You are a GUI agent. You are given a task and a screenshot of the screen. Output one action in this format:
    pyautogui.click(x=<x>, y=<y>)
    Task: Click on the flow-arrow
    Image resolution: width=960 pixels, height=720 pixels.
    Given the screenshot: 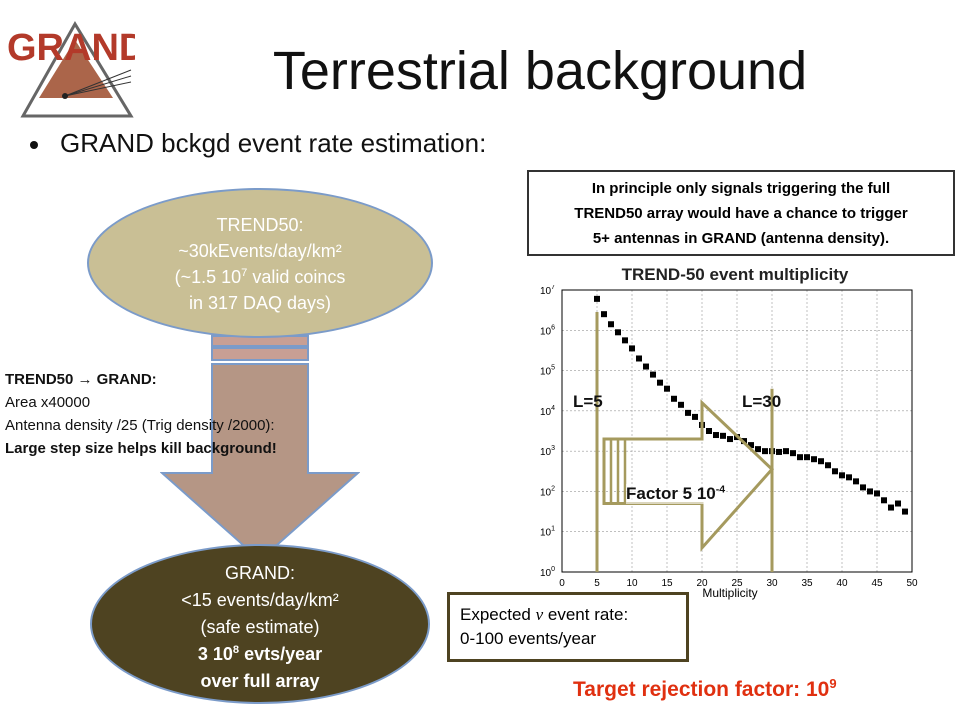 What is the action you would take?
    pyautogui.click(x=260, y=448)
    